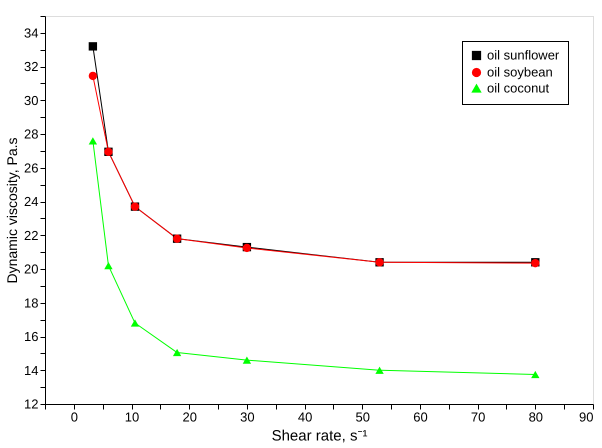 This screenshot has height=448, width=602. I want to click on x-tick-label: 10, so click(132, 417).